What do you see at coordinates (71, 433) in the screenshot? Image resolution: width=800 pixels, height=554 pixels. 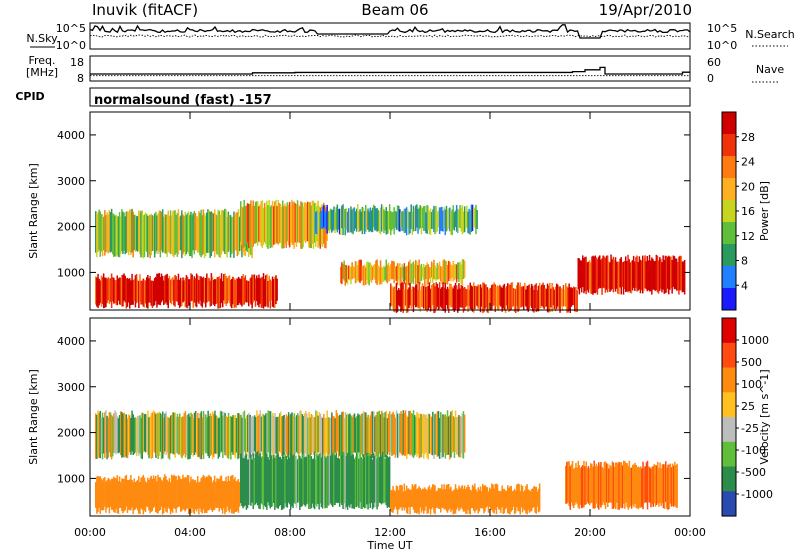 I see `range-tick-label: 2000` at bounding box center [71, 433].